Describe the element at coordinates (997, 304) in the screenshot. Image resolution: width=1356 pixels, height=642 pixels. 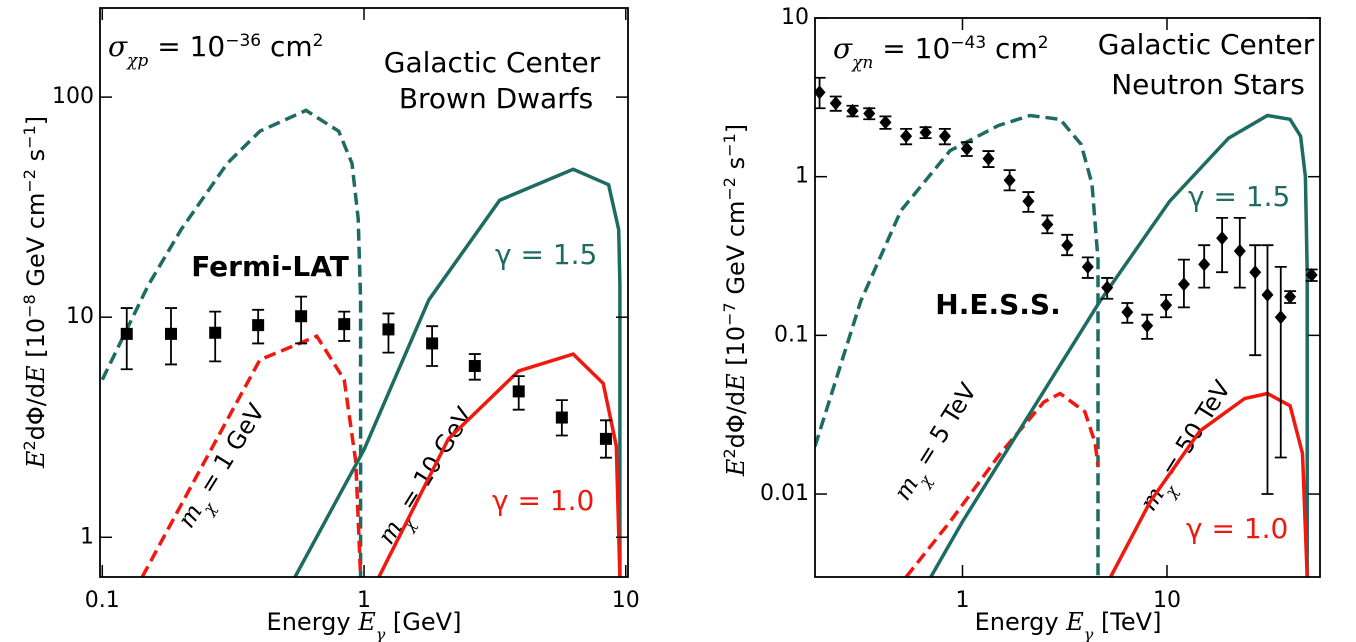
I see `dataset-label: H.E.S.S.` at that location.